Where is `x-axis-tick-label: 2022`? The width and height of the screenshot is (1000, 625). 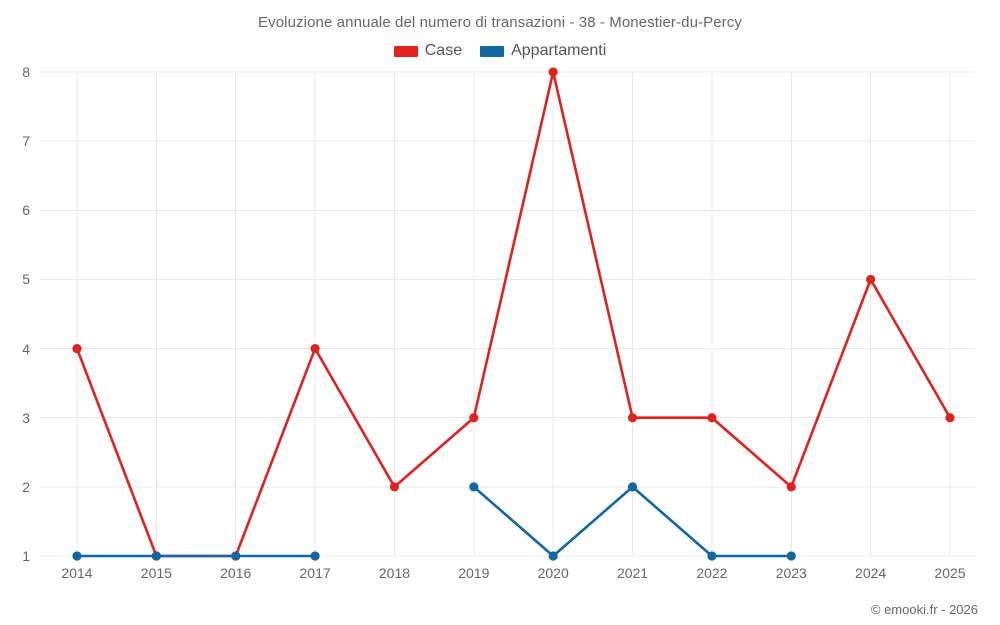
x-axis-tick-label: 2022 is located at coordinates (712, 573).